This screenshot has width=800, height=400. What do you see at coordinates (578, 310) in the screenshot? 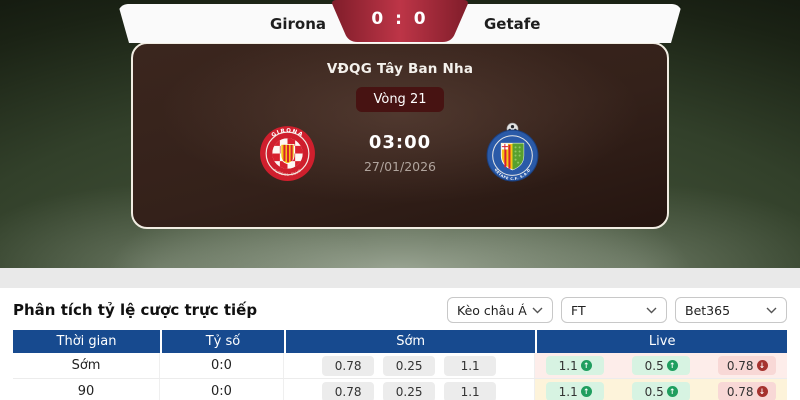
I see `filter-period-value: FT` at bounding box center [578, 310].